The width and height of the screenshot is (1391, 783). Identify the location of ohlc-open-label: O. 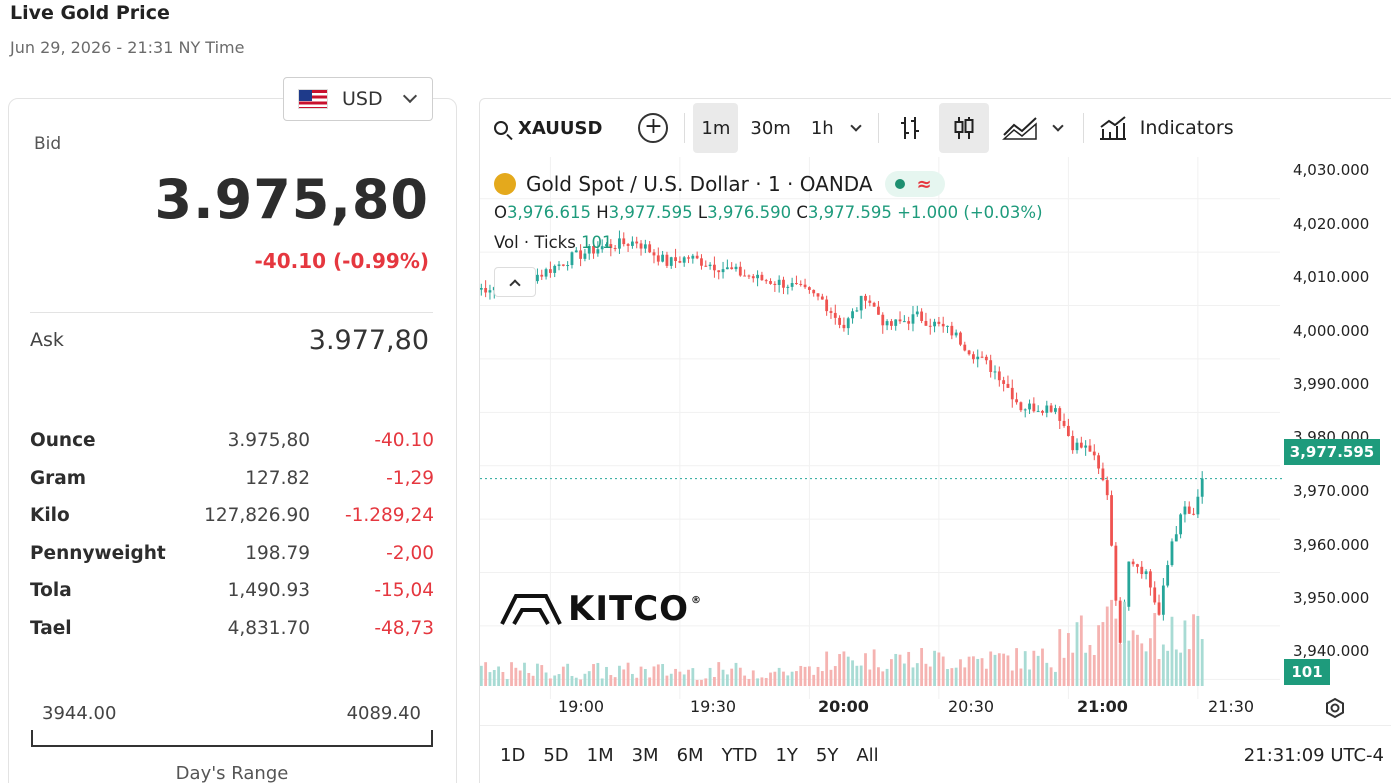
(500, 212).